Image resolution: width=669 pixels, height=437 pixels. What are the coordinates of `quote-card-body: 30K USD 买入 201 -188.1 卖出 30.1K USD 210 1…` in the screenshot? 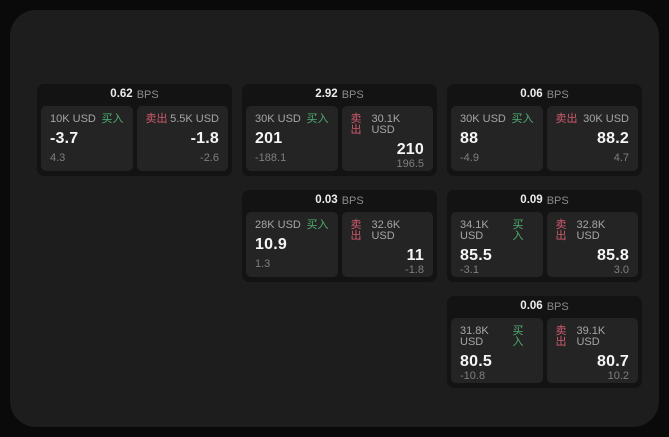 It's located at (339, 138).